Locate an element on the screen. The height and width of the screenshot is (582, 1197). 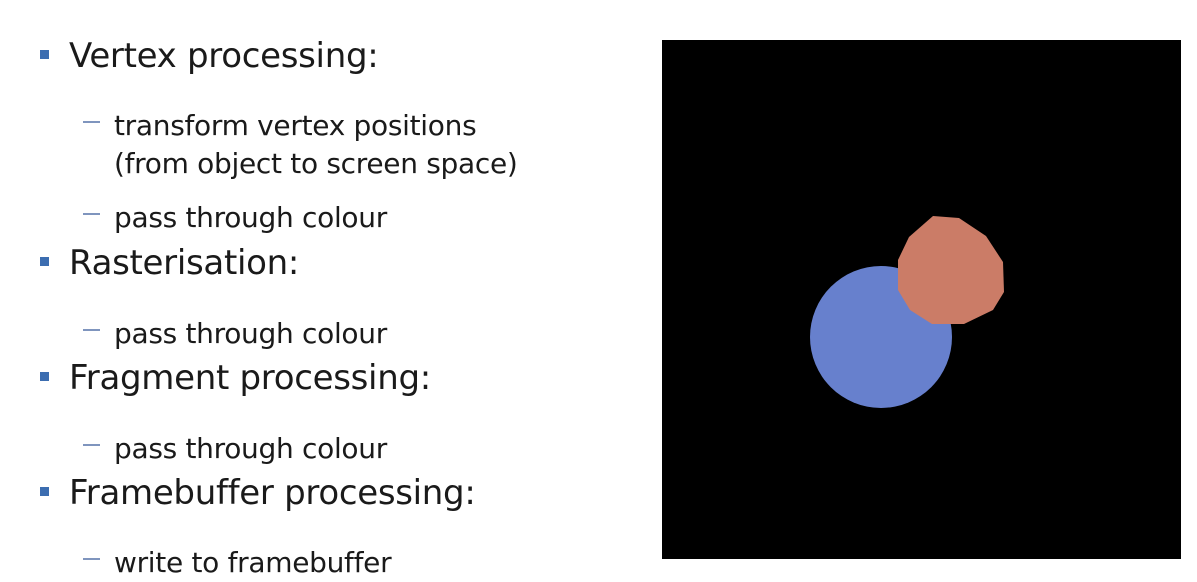
sub-bullet-text: write to framebuffer is located at coordinates (253, 562).